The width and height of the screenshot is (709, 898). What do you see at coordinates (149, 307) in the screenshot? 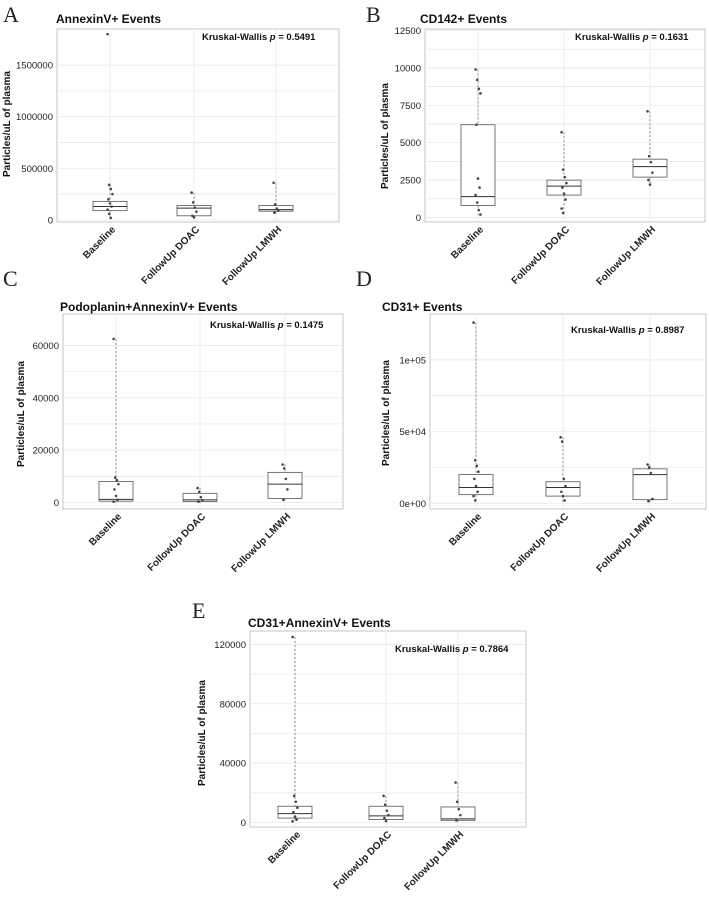
I see `chart-title: Podoplanin+AnnexinV+ Events` at bounding box center [149, 307].